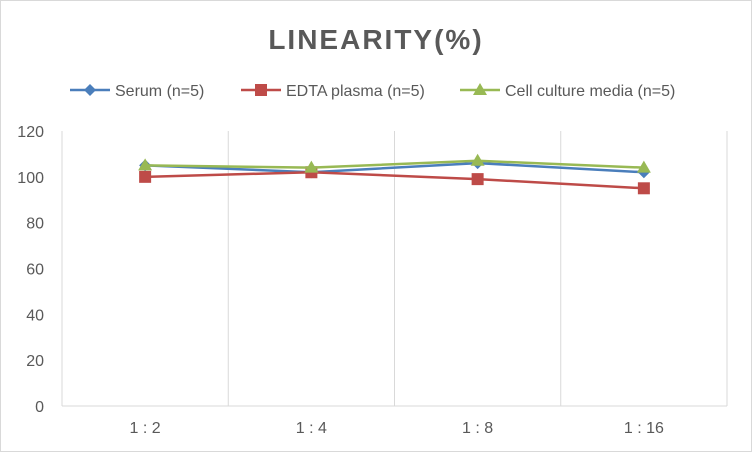  I want to click on y-tick-label: 0, so click(39, 407).